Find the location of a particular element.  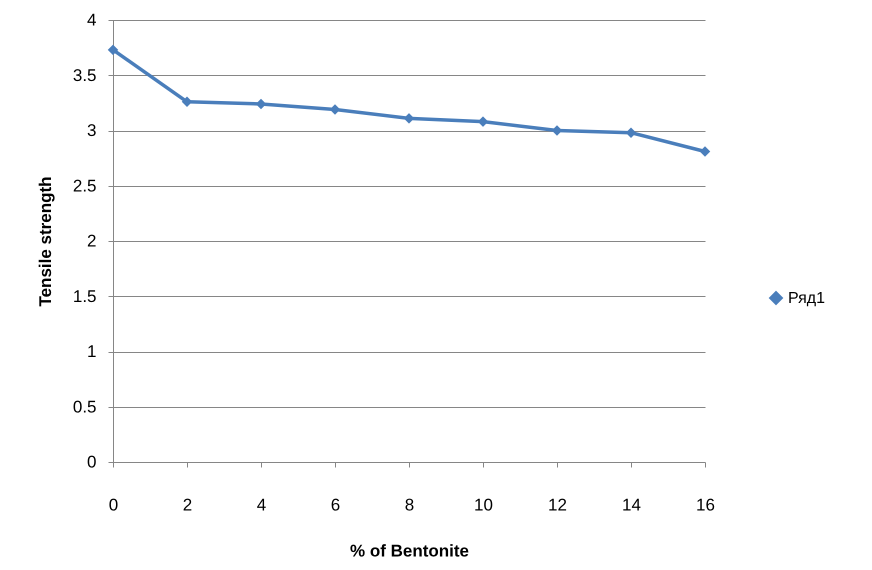

y-tick-label: 3.5 is located at coordinates (84, 75).